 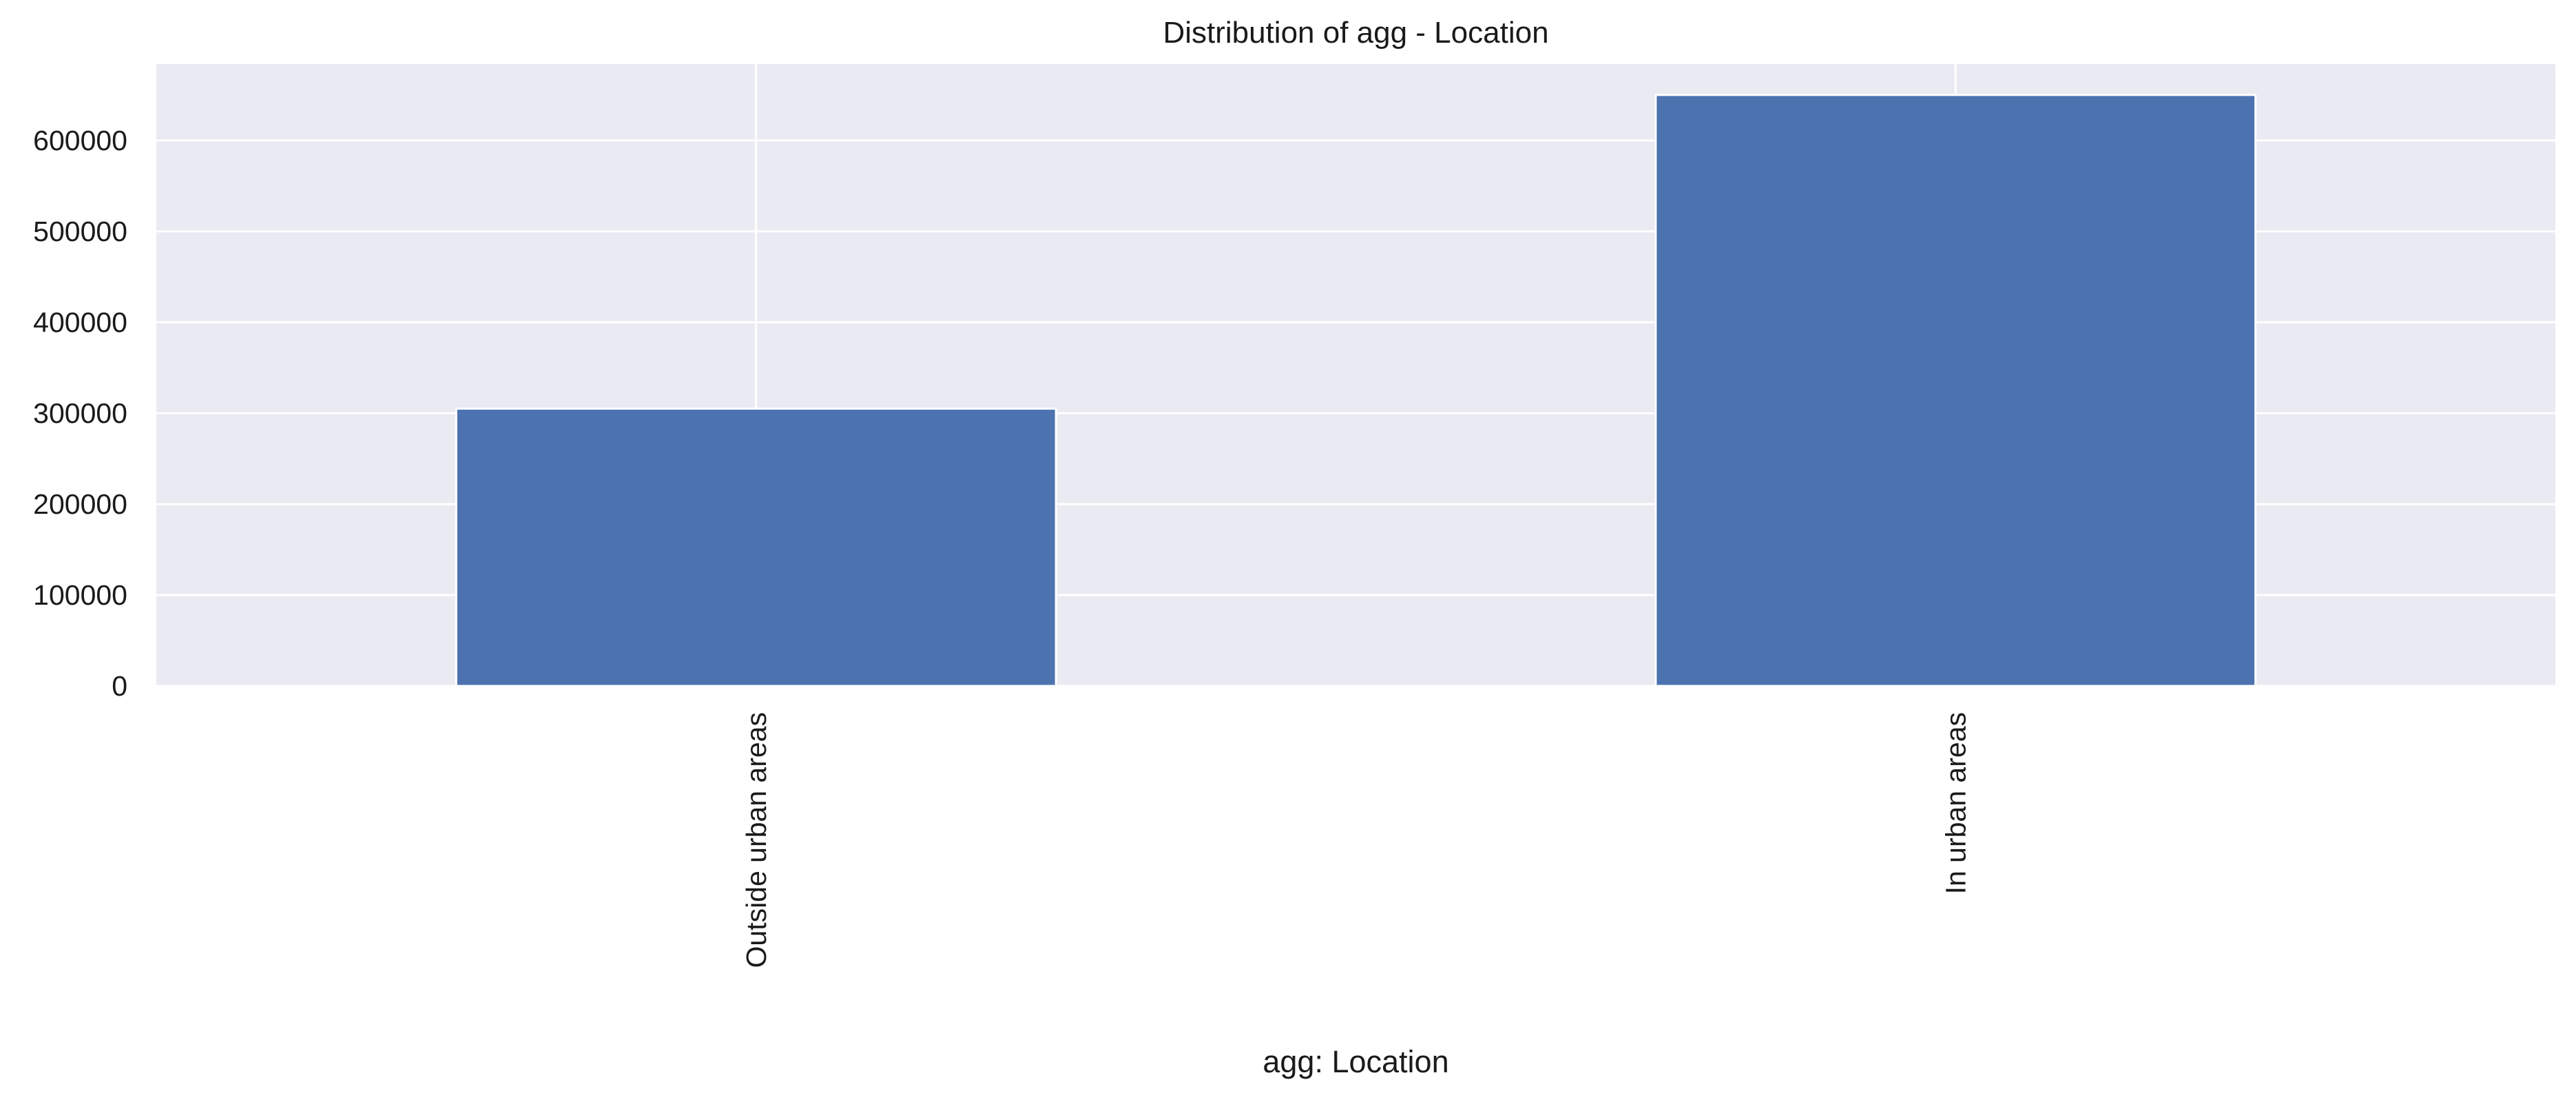 What do you see at coordinates (80, 595) in the screenshot?
I see `y-tick-label: 100000` at bounding box center [80, 595].